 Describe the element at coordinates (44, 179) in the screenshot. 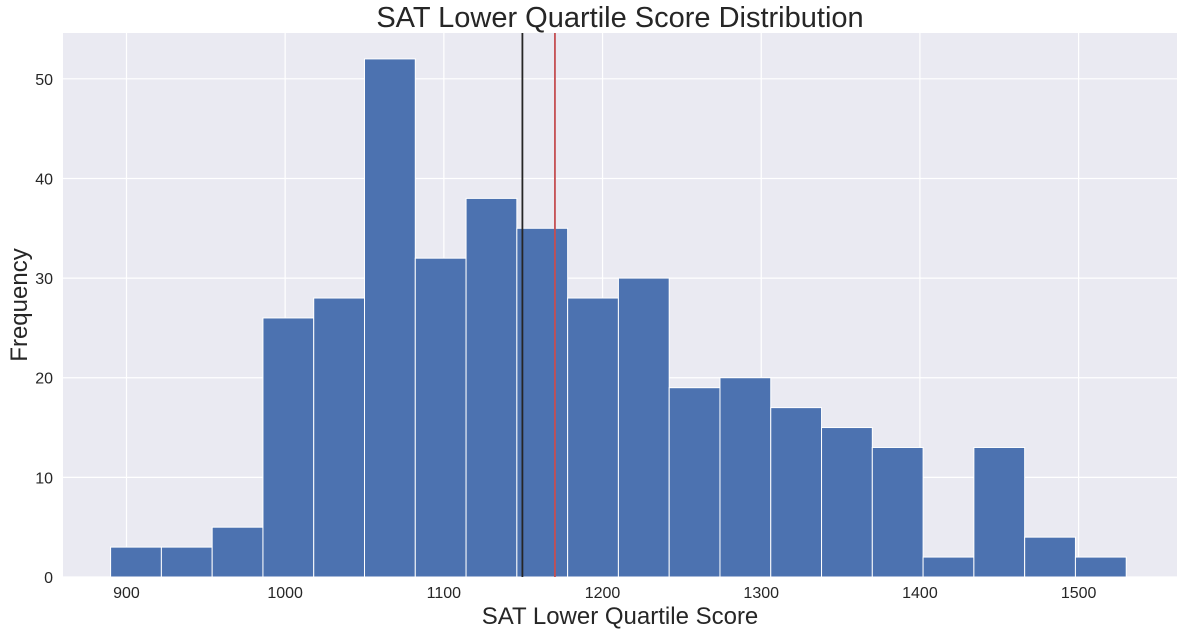

I see `y-tick-label: 40` at that location.